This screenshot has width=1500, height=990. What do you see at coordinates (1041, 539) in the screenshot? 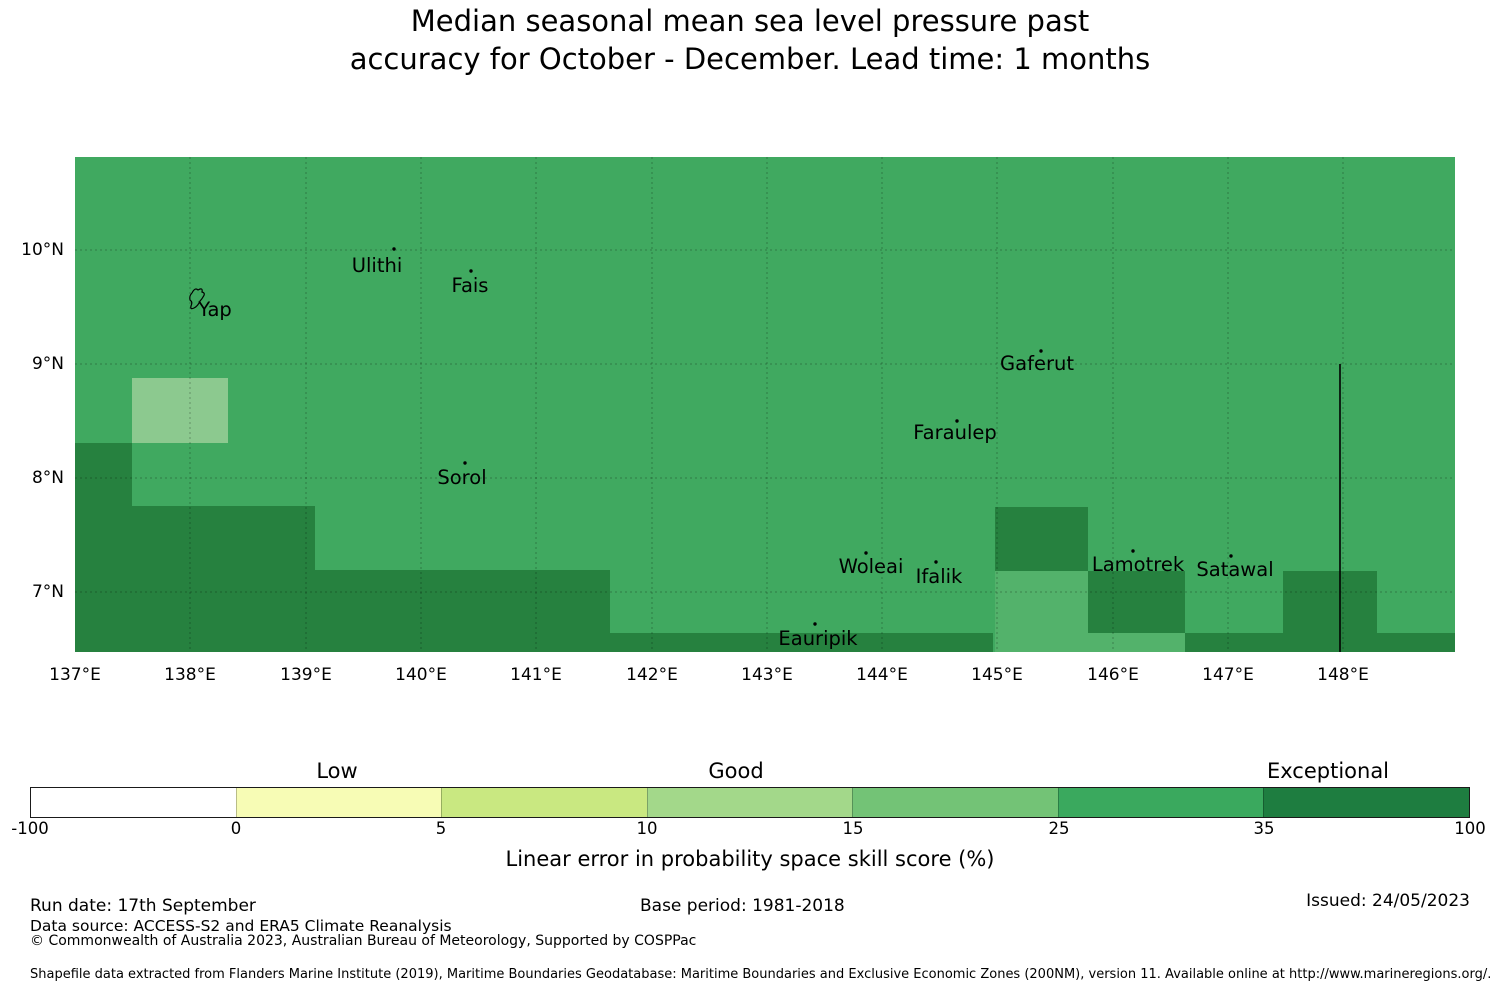
I see `map-region-high-skill-patch-145e` at bounding box center [1041, 539].